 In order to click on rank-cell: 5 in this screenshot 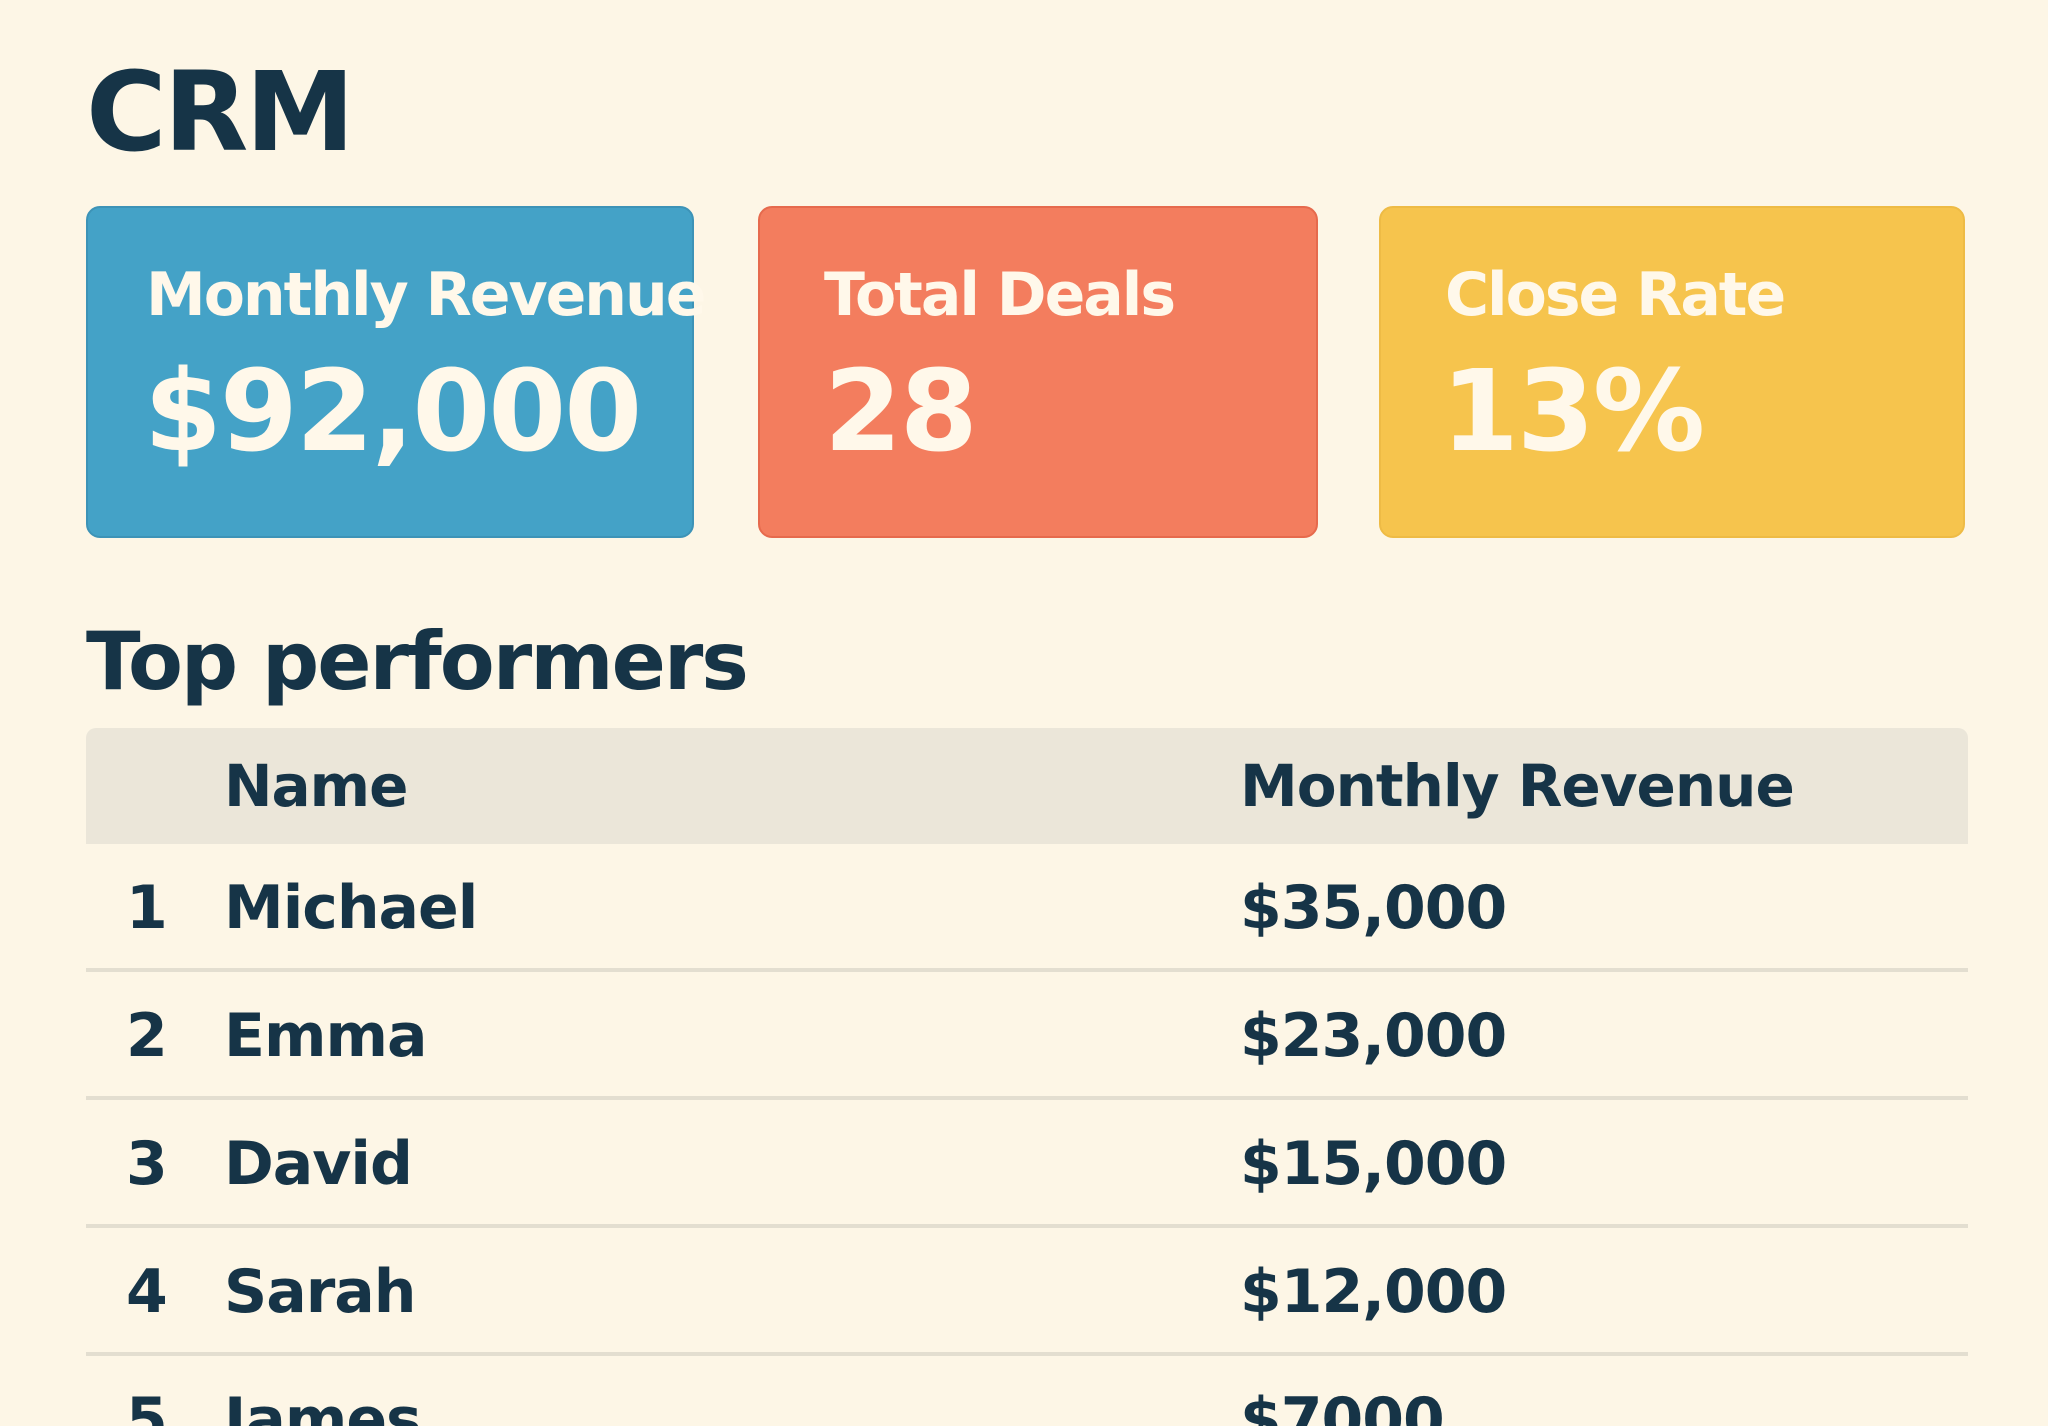, I will do `click(147, 1405)`.